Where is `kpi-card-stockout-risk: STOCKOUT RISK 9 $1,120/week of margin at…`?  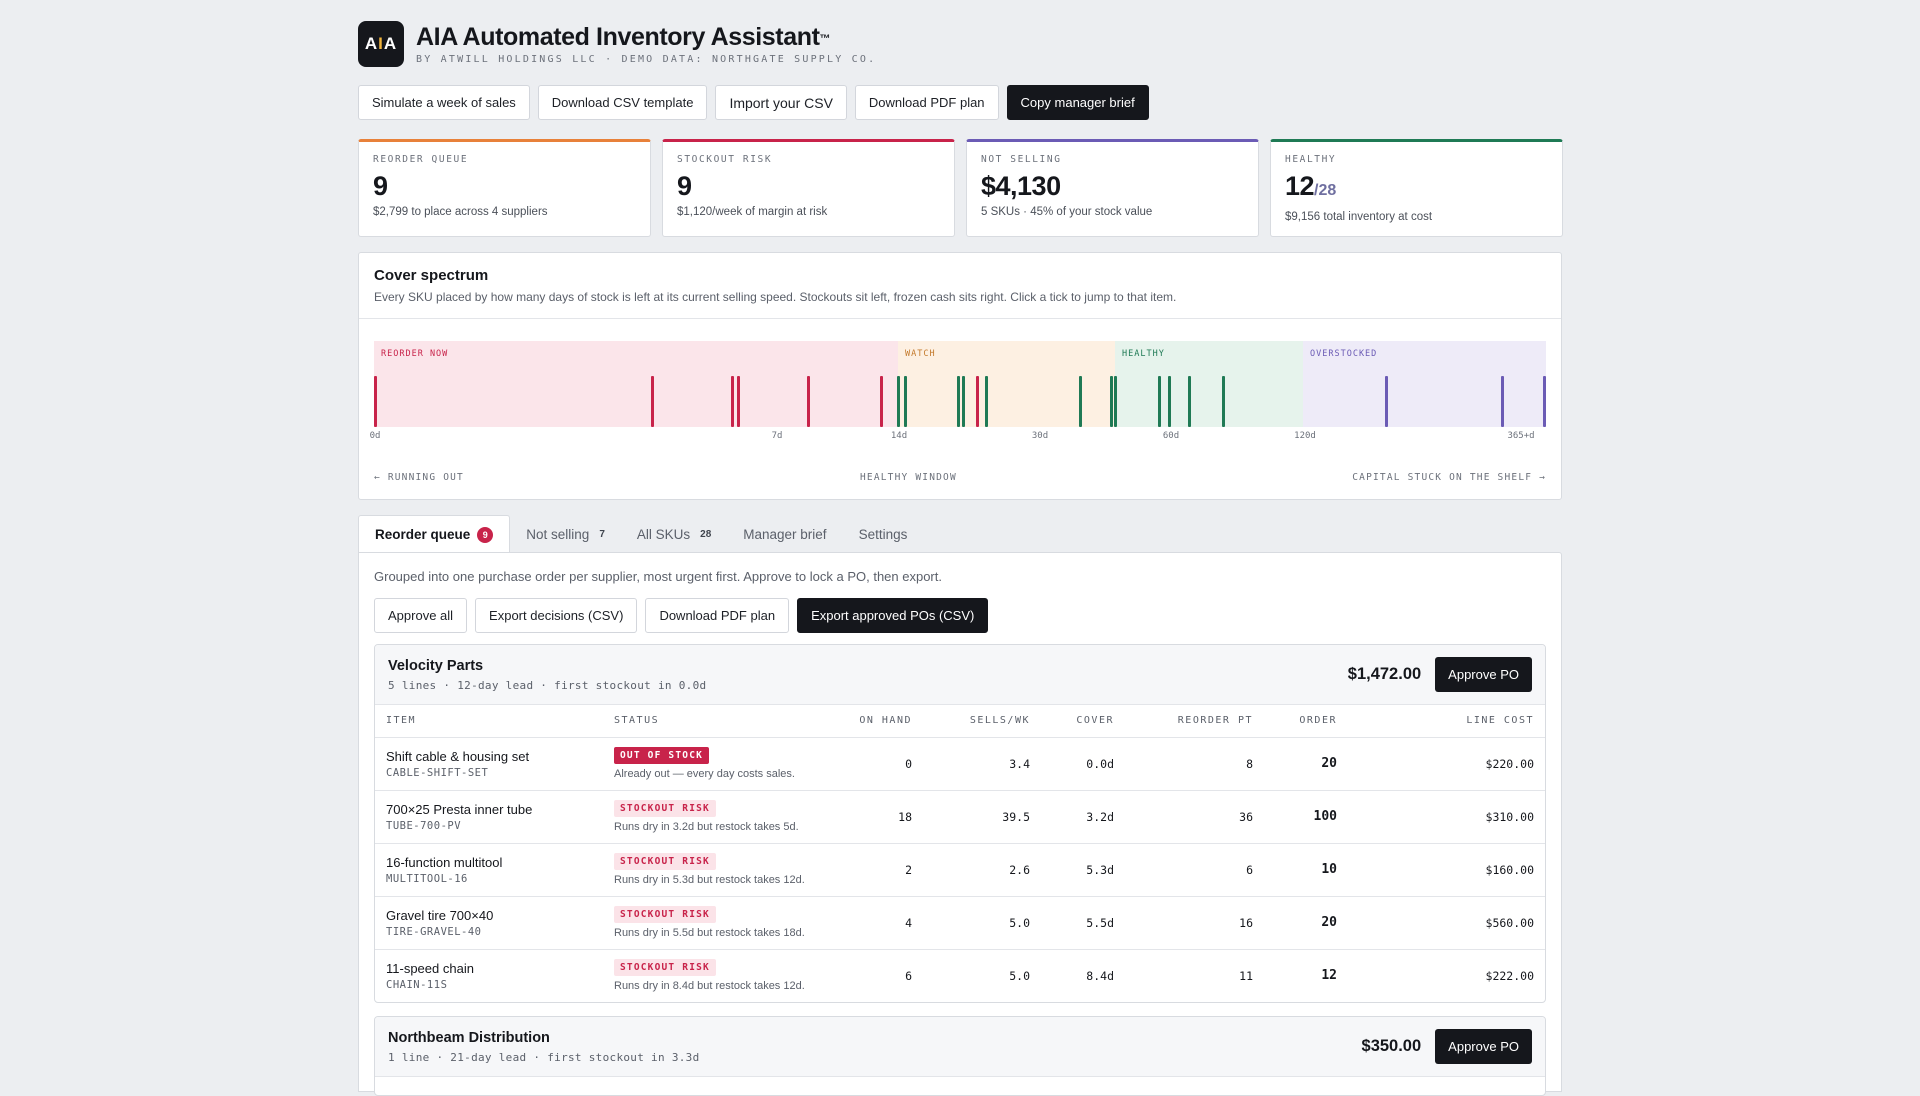
kpi-card-stockout-risk: STOCKOUT RISK 9 $1,120/week of margin at… is located at coordinates (808, 188).